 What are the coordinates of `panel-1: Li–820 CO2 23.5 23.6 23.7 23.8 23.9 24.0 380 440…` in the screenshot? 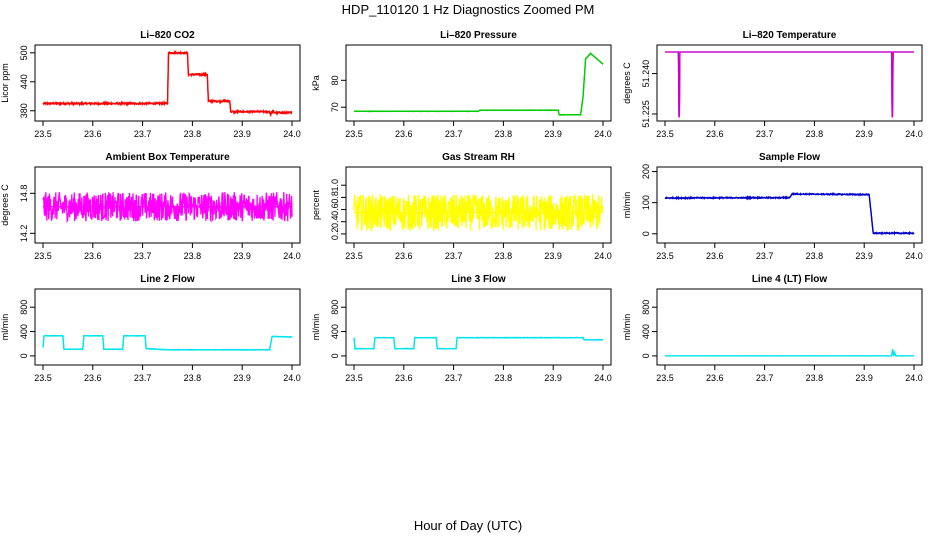 It's located at (150, 84).